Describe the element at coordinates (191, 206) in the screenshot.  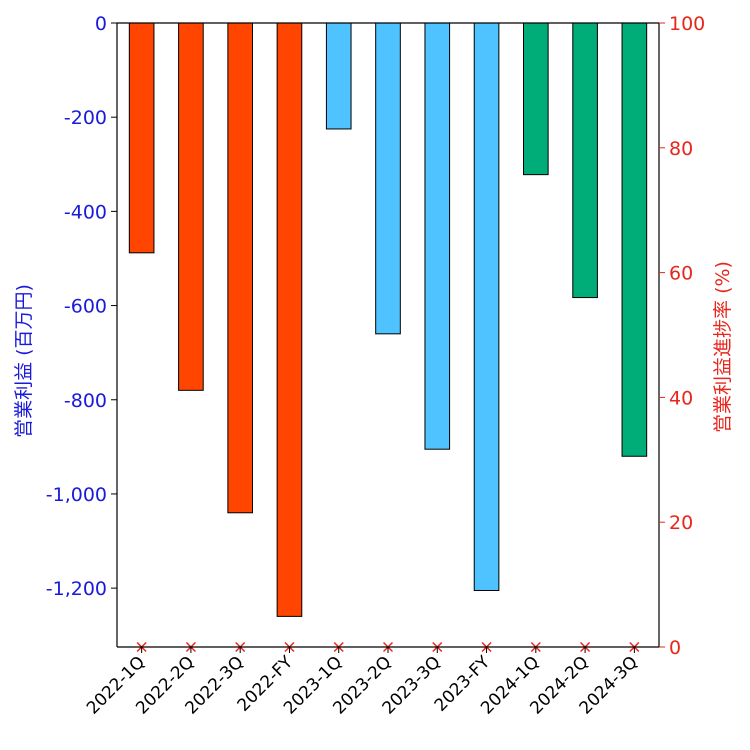
I see `bar-2022-2Q` at that location.